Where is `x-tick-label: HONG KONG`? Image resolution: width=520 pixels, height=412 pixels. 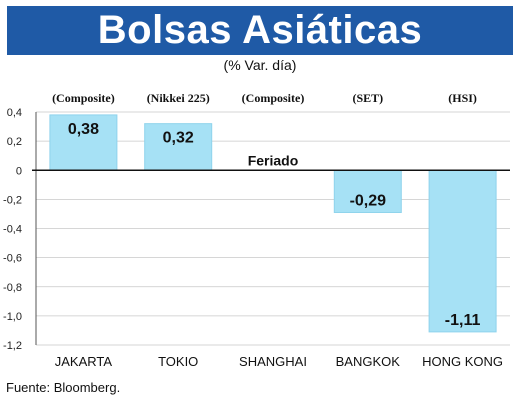
x-tick-label: HONG KONG is located at coordinates (462, 361).